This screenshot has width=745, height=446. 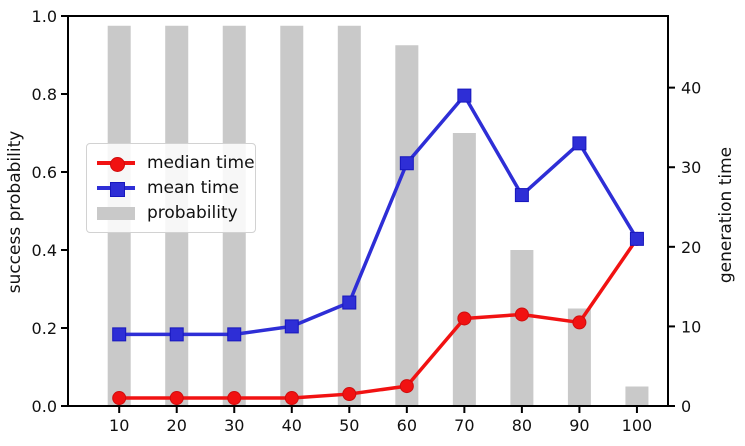 I want to click on x-tick-label: 60, so click(x=407, y=425).